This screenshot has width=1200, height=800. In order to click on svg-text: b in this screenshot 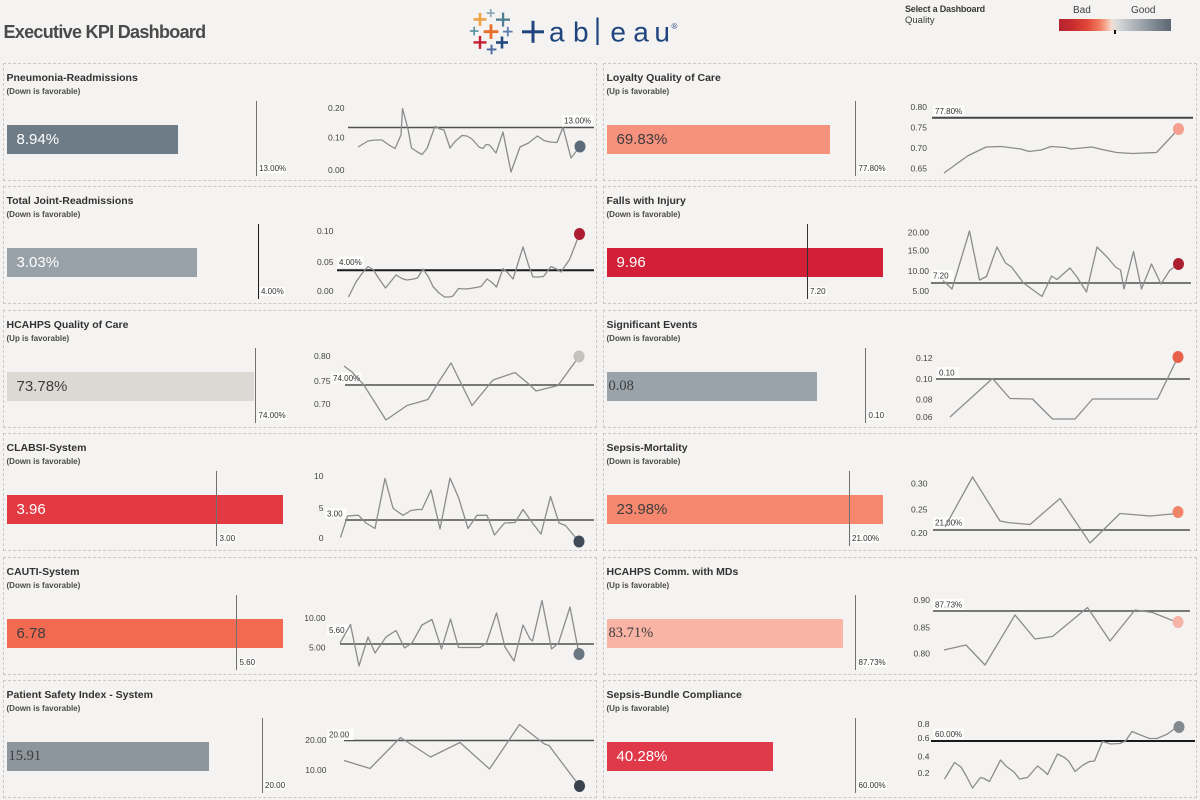, I will do `click(581, 32)`.